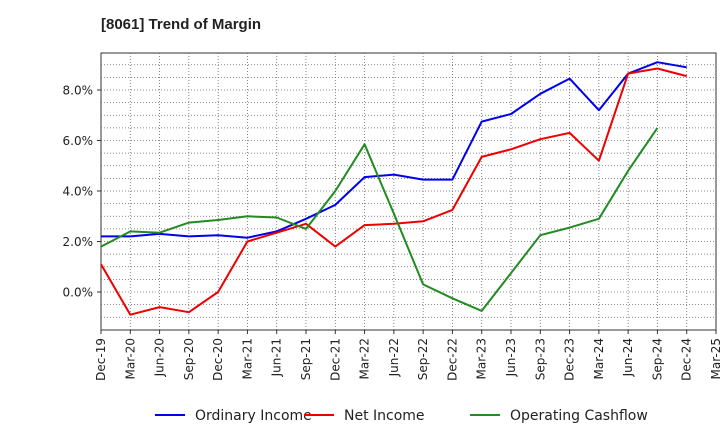  Describe the element at coordinates (423, 359) in the screenshot. I see `x-tick-label: Sep-22` at that location.